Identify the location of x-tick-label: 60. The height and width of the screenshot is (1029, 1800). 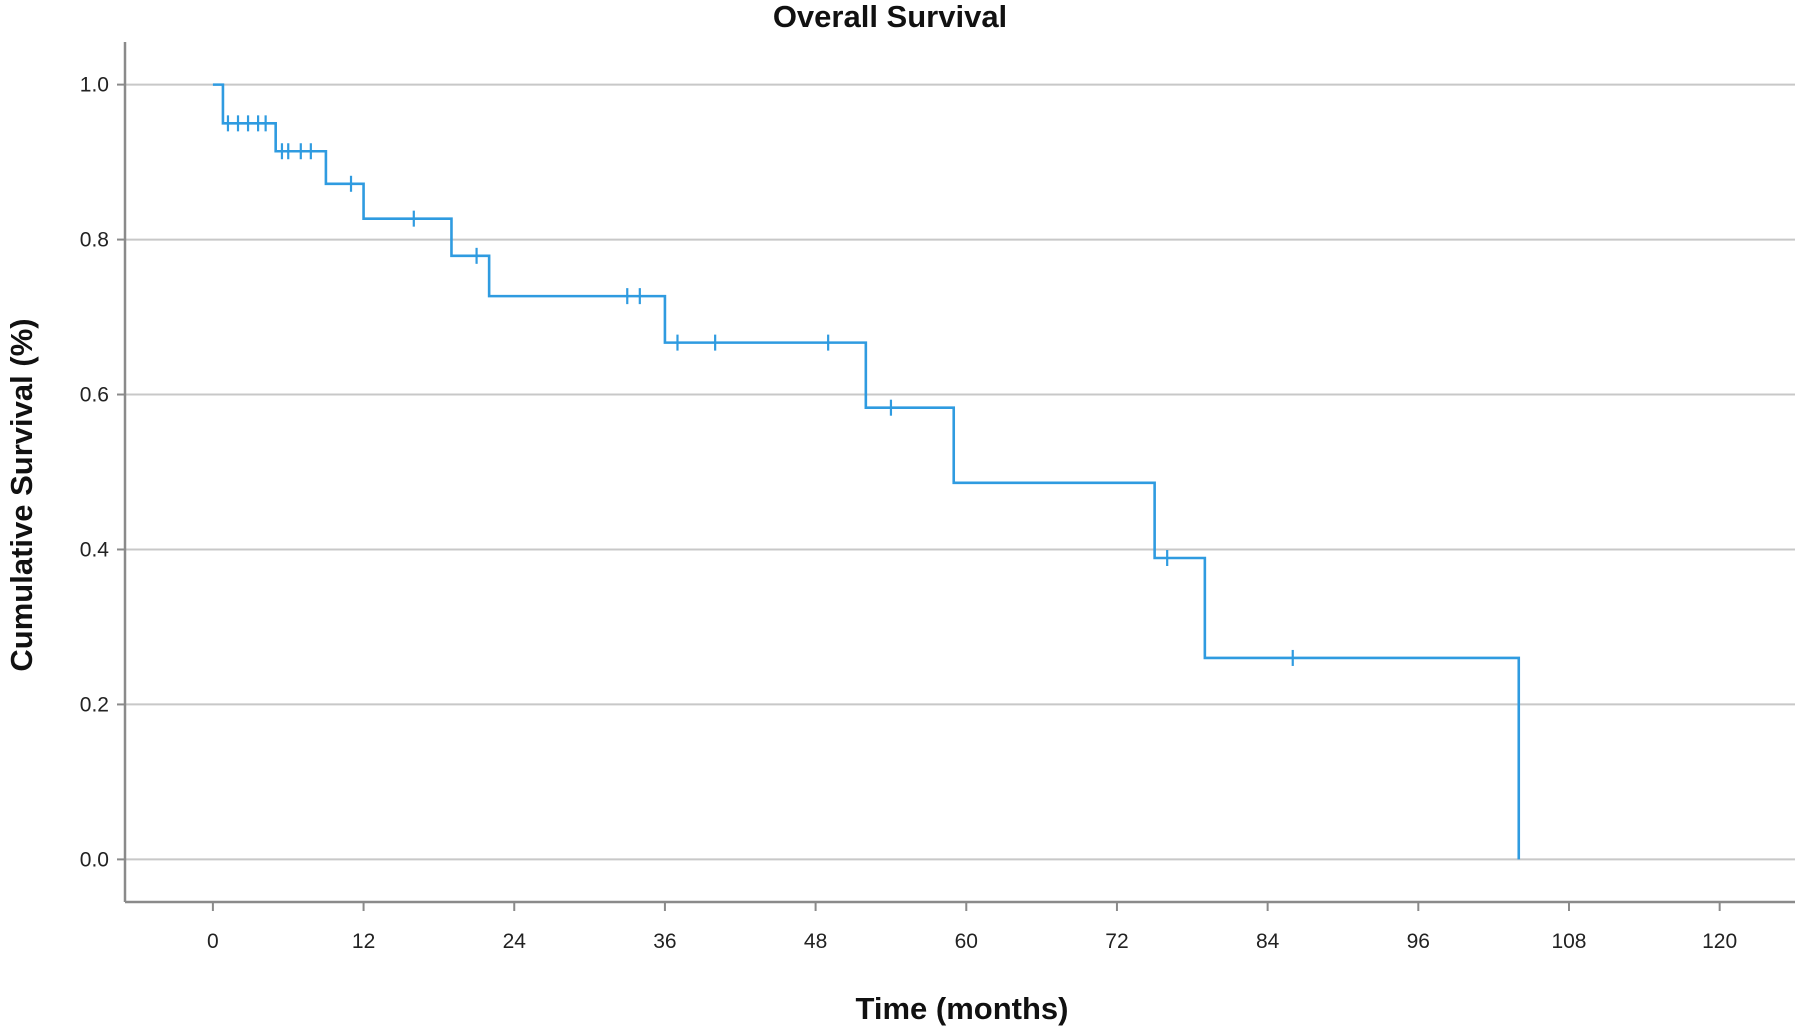
(966, 941).